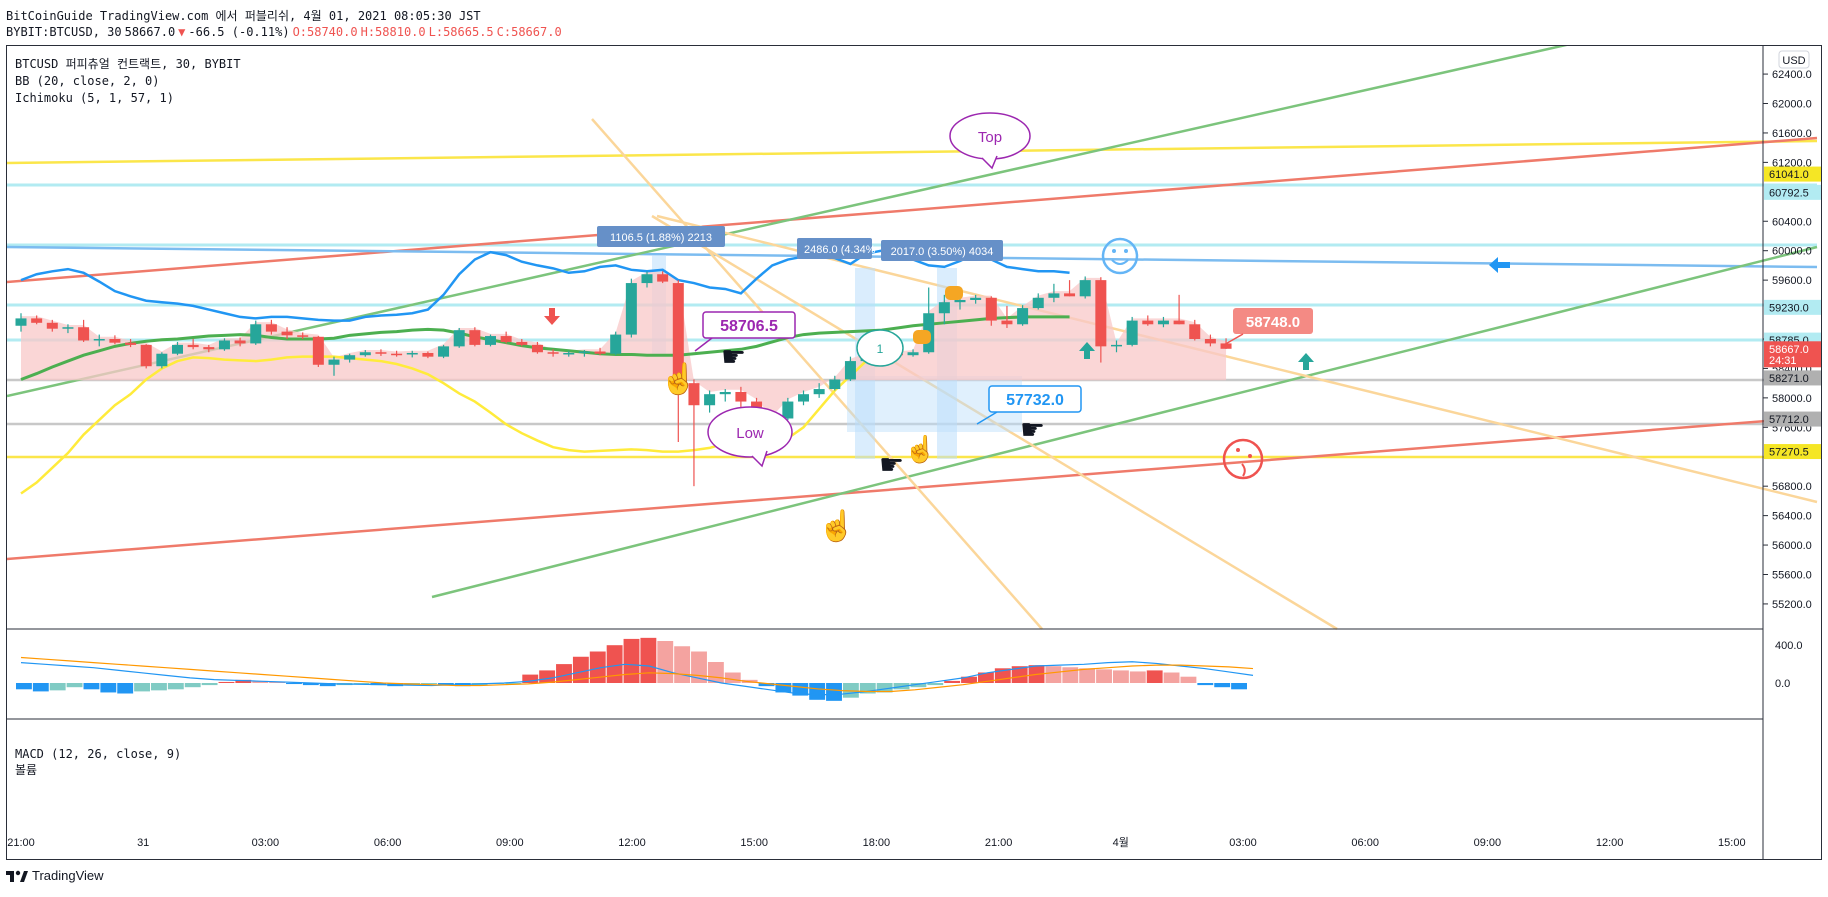 This screenshot has height=897, width=1828. Describe the element at coordinates (880, 348) in the screenshot. I see `bubble-one` at that location.